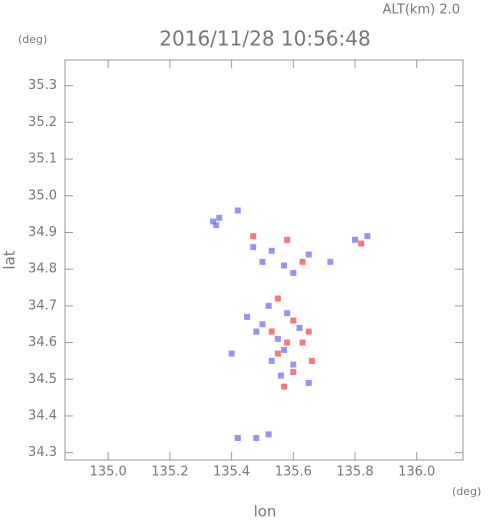 The height and width of the screenshot is (525, 491). Describe the element at coordinates (42, 85) in the screenshot. I see `y-tick-label: 35.3` at that location.